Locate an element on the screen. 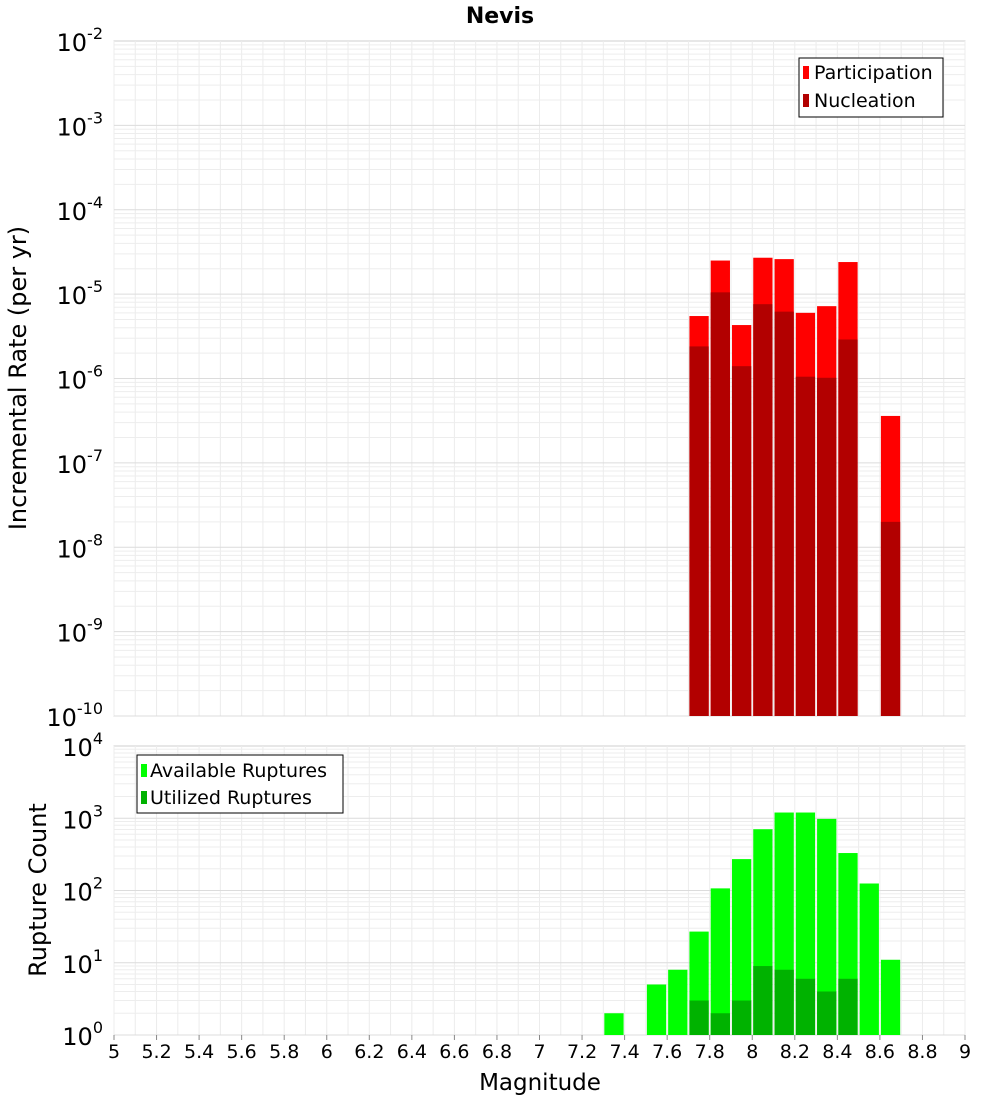 This screenshot has width=1000, height=1100. rate-y-tick-label: 10⁻² is located at coordinates (80, 40).